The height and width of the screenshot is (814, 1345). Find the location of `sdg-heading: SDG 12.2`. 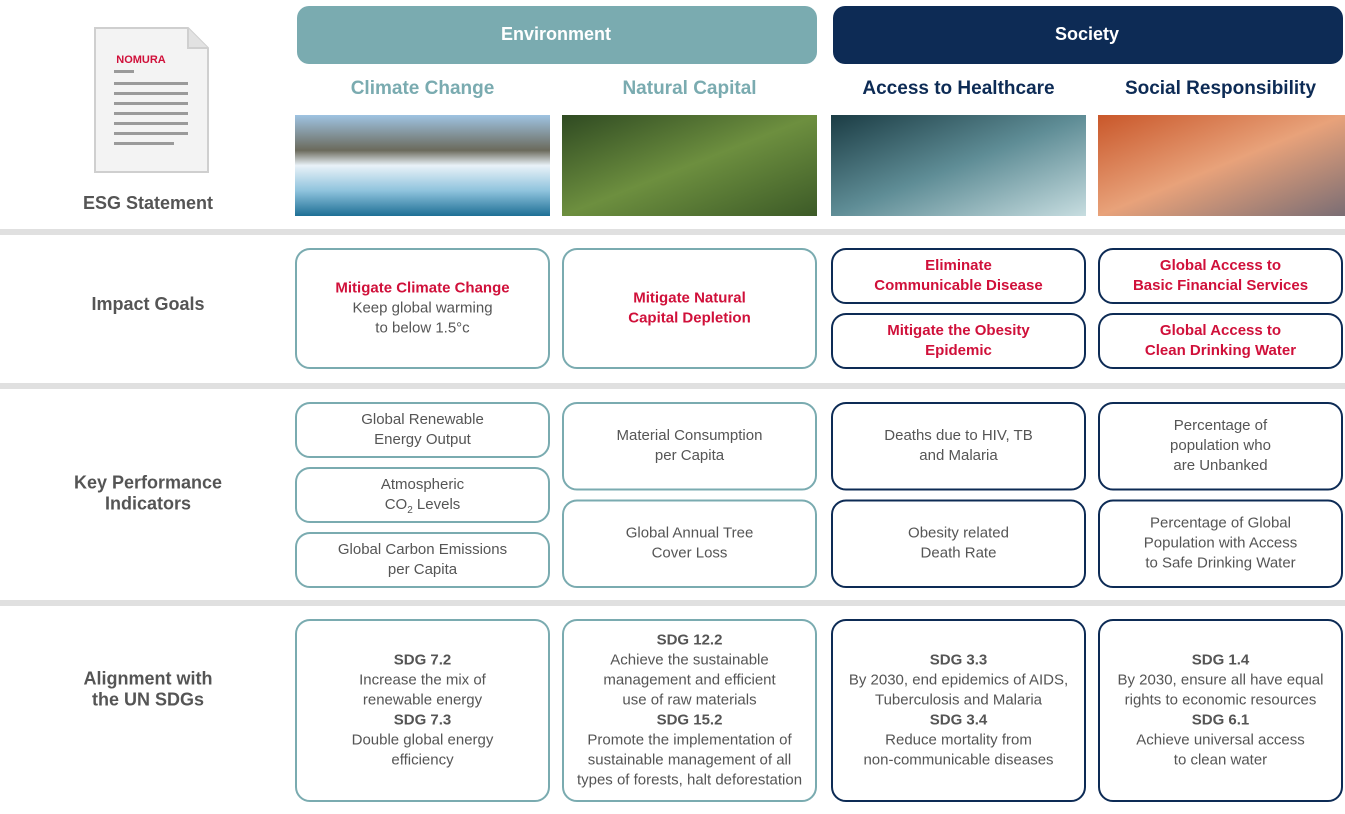

sdg-heading: SDG 12.2 is located at coordinates (690, 639).